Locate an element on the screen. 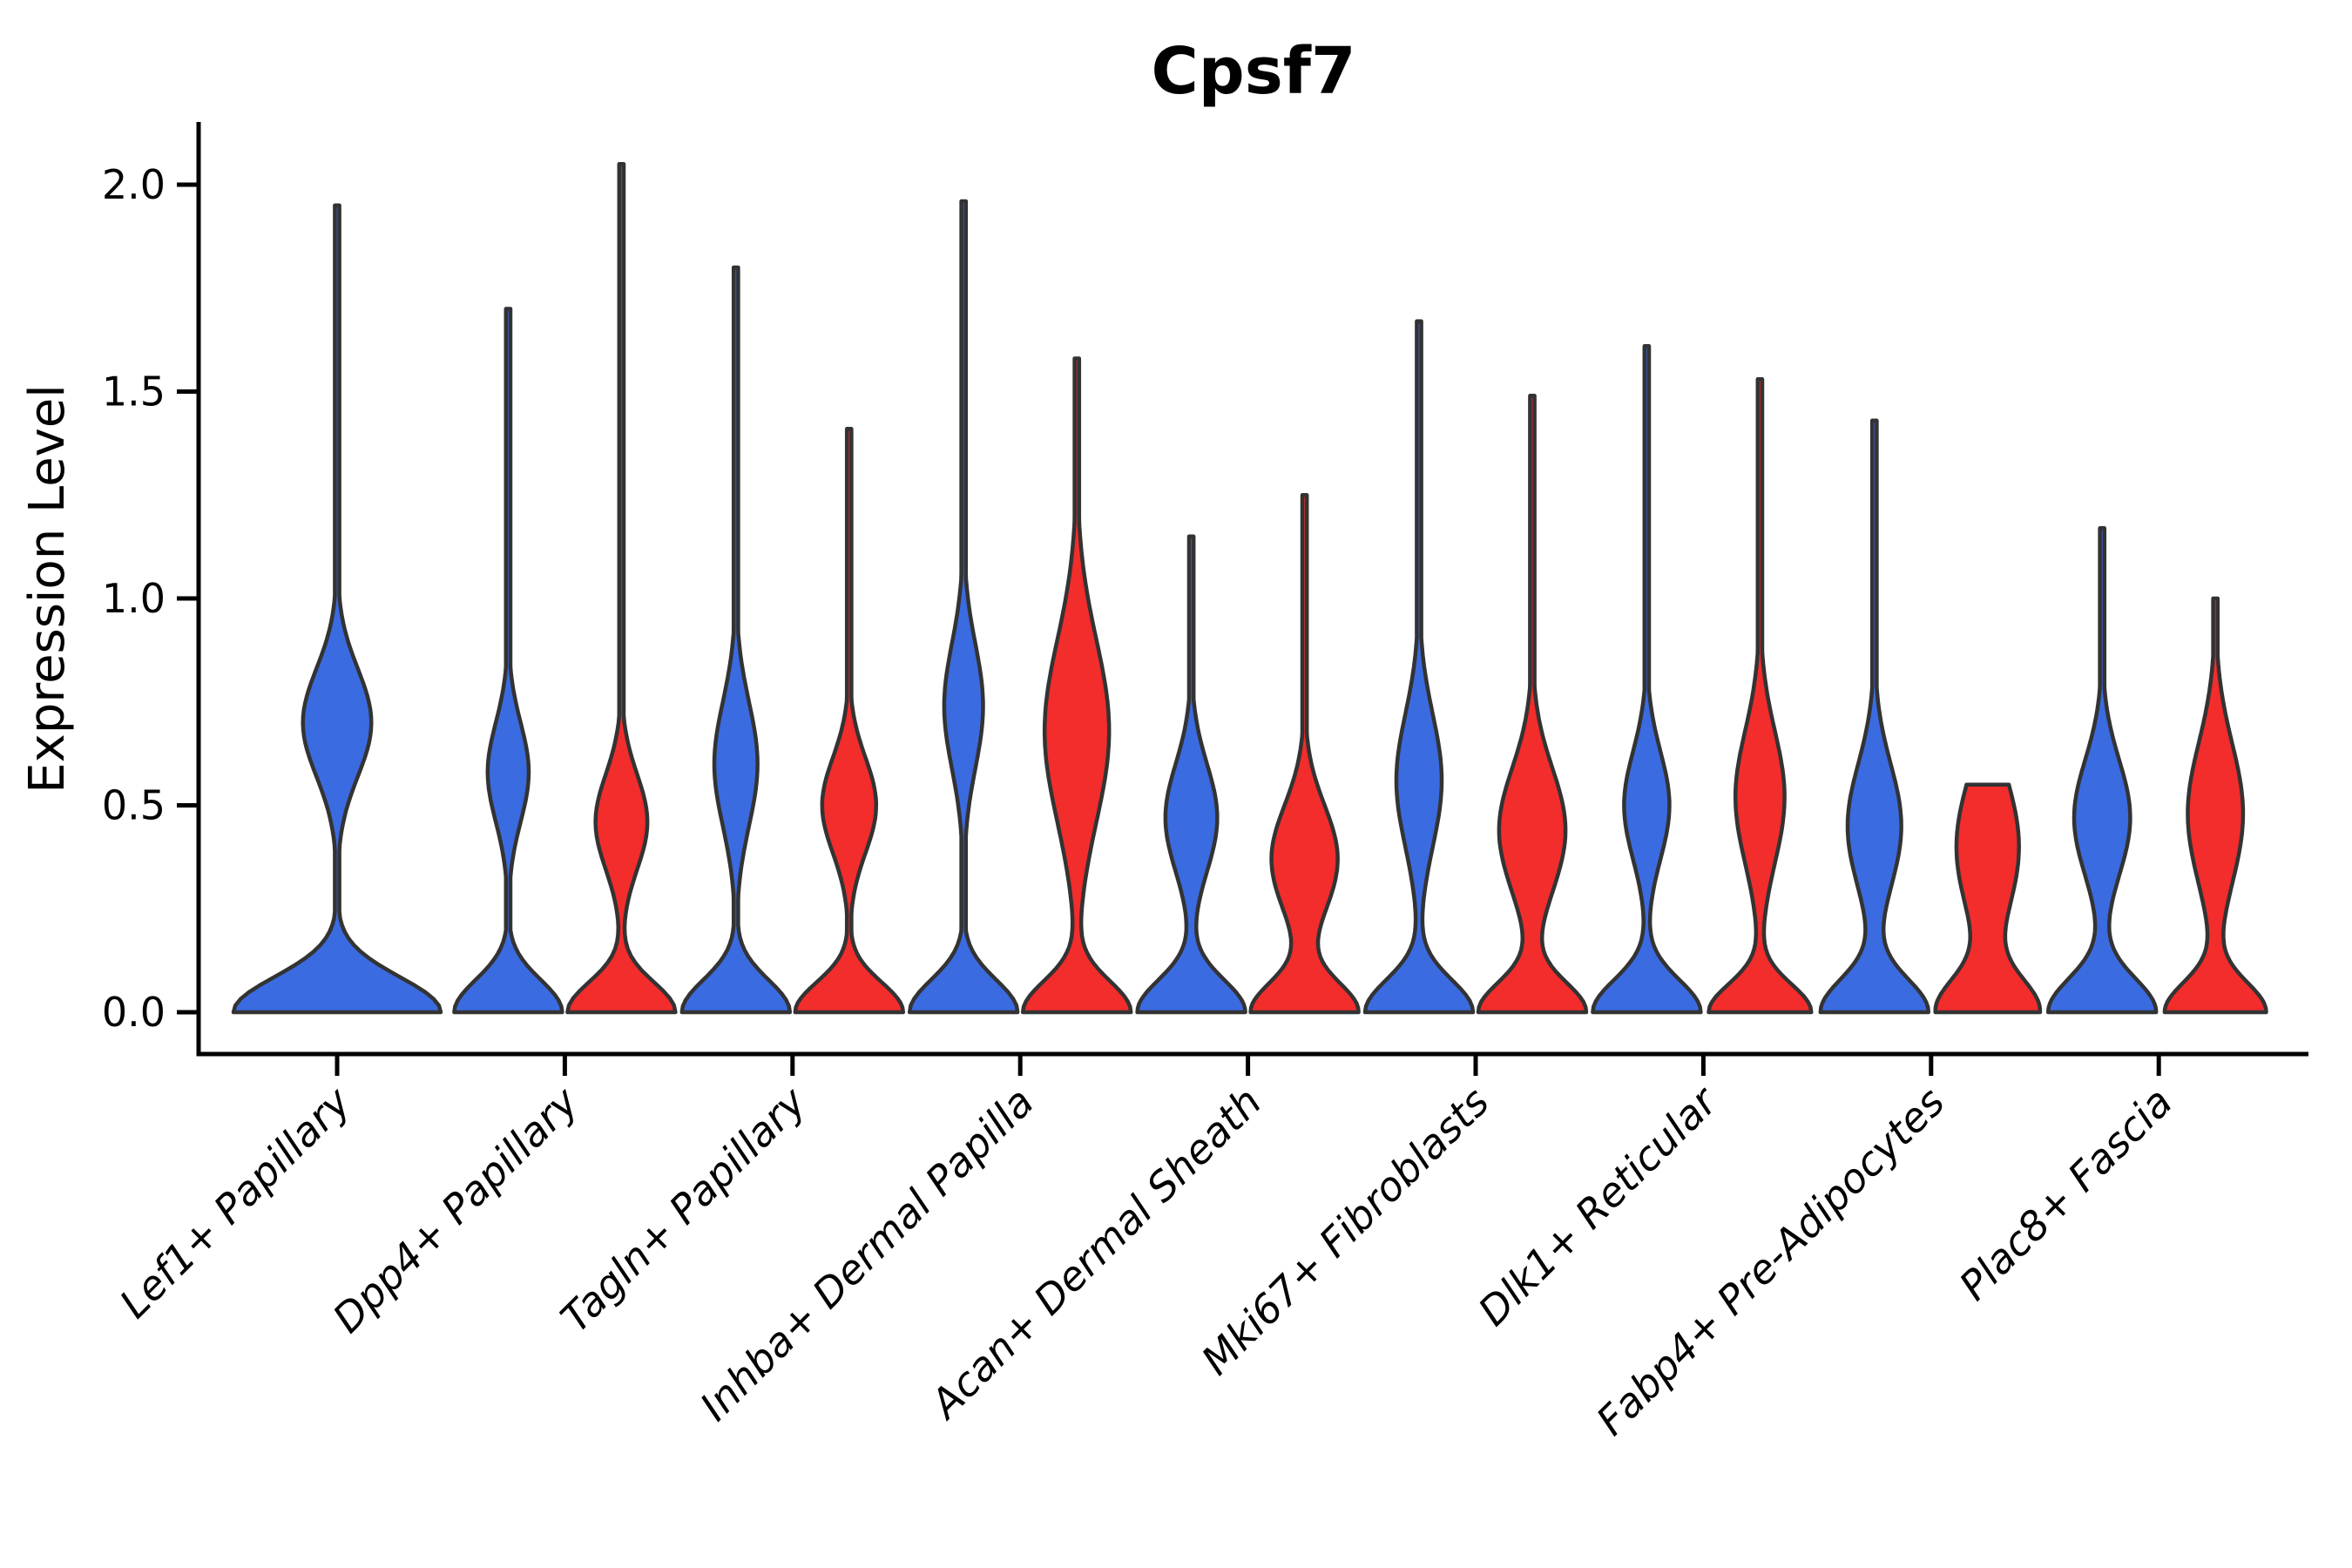  chart-title: Cpsf7 is located at coordinates (1253, 71).